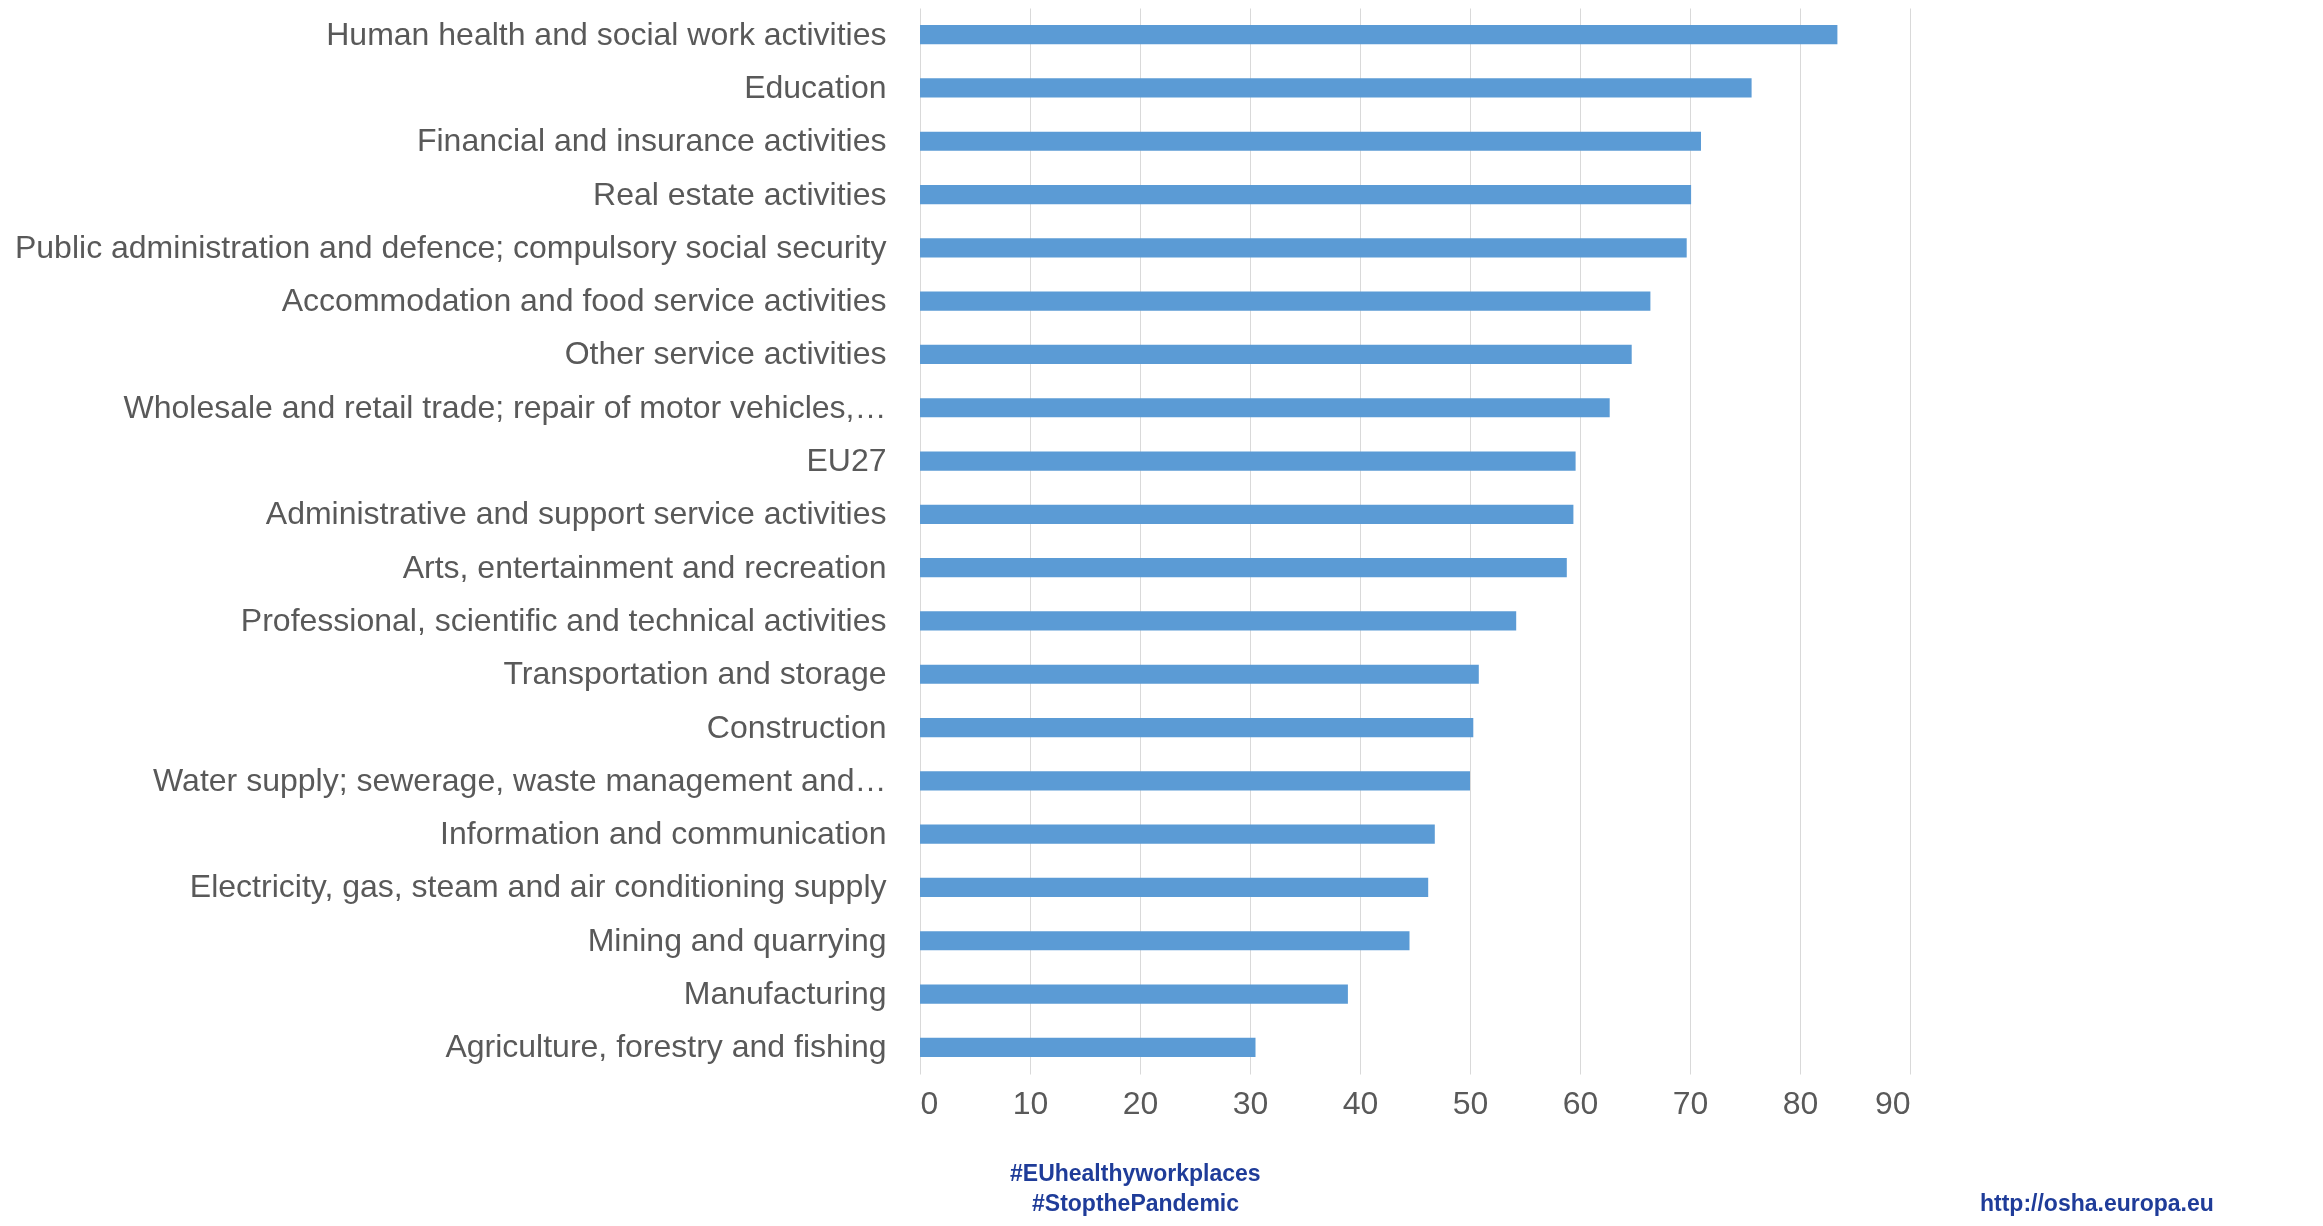 The width and height of the screenshot is (2323, 1226). Describe the element at coordinates (1470, 1102) in the screenshot. I see `x-tick-label: 50` at that location.